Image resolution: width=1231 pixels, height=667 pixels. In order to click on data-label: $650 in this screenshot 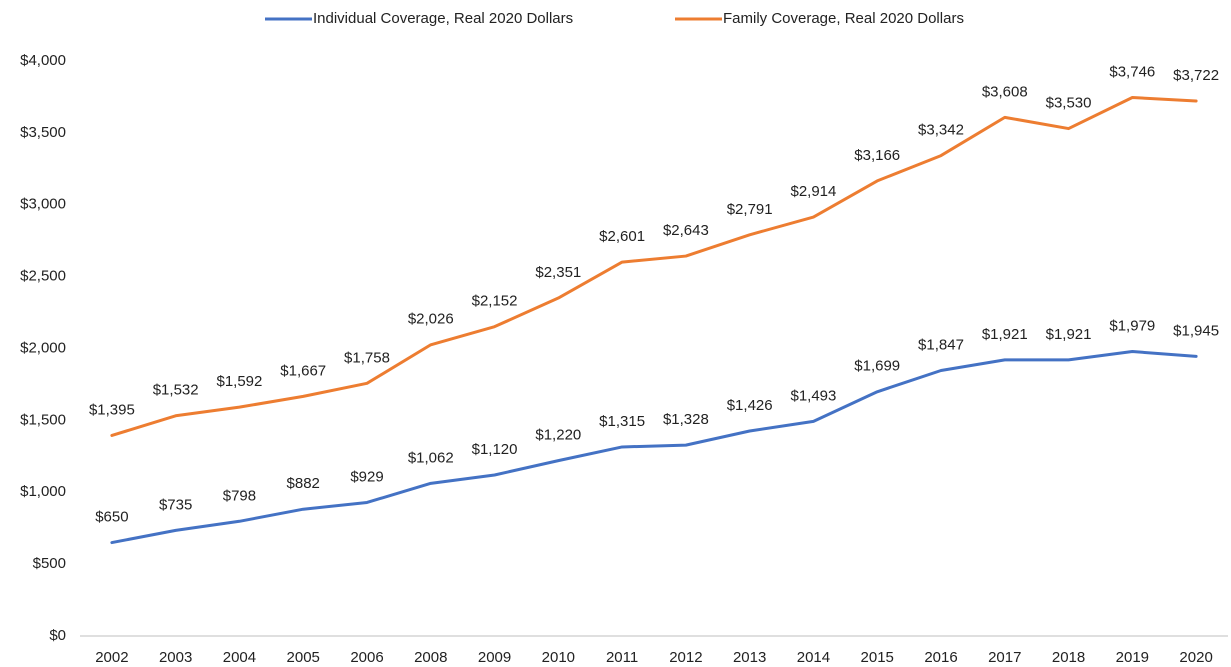, I will do `click(111, 517)`.